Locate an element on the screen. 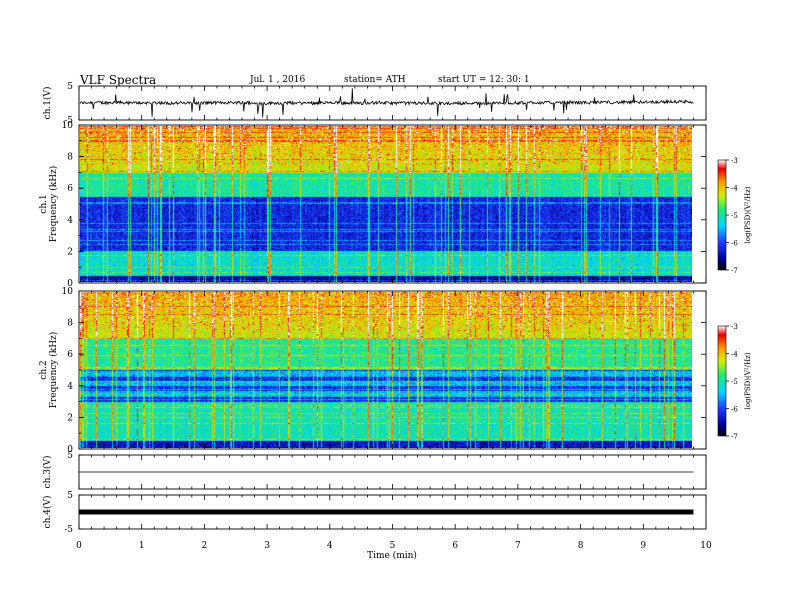 Image resolution: width=792 pixels, height=616 pixels. ch1-frequency-label: Frequency (kHz) is located at coordinates (53, 204).